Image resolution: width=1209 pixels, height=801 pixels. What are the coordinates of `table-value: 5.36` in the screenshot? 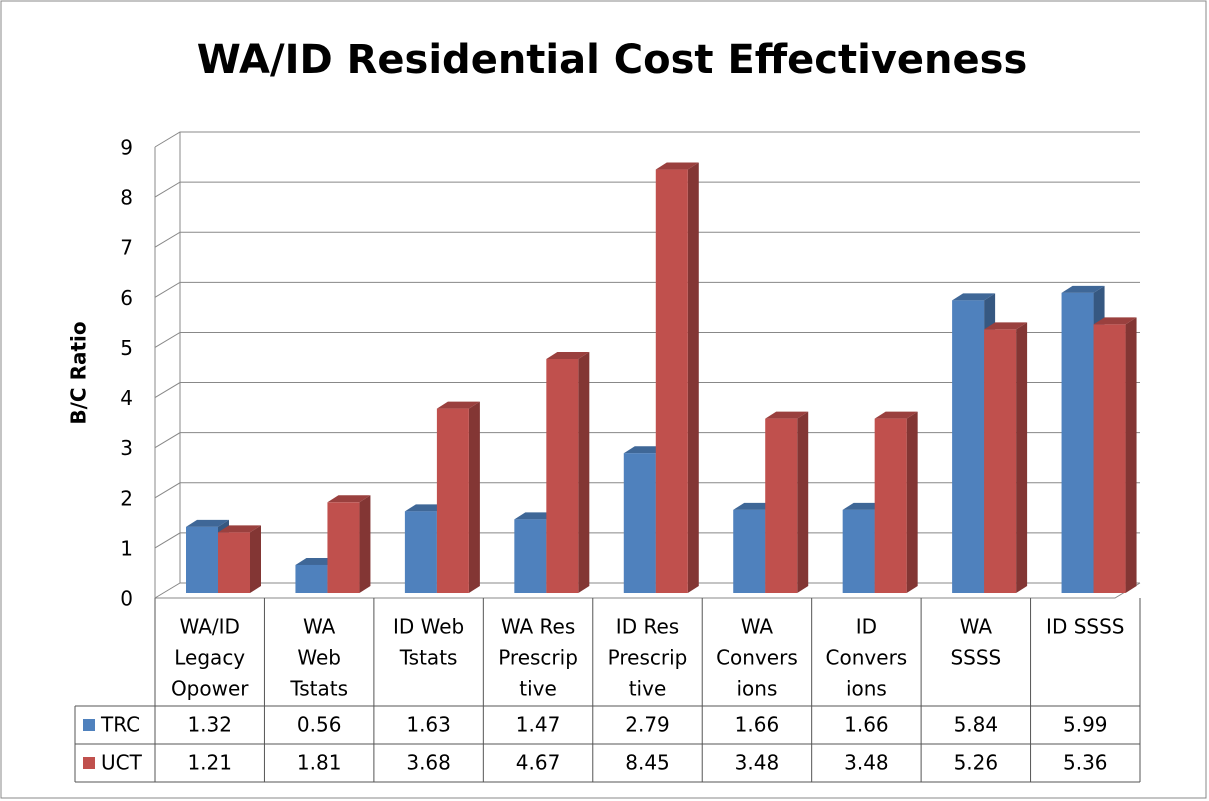 It's located at (1085, 763).